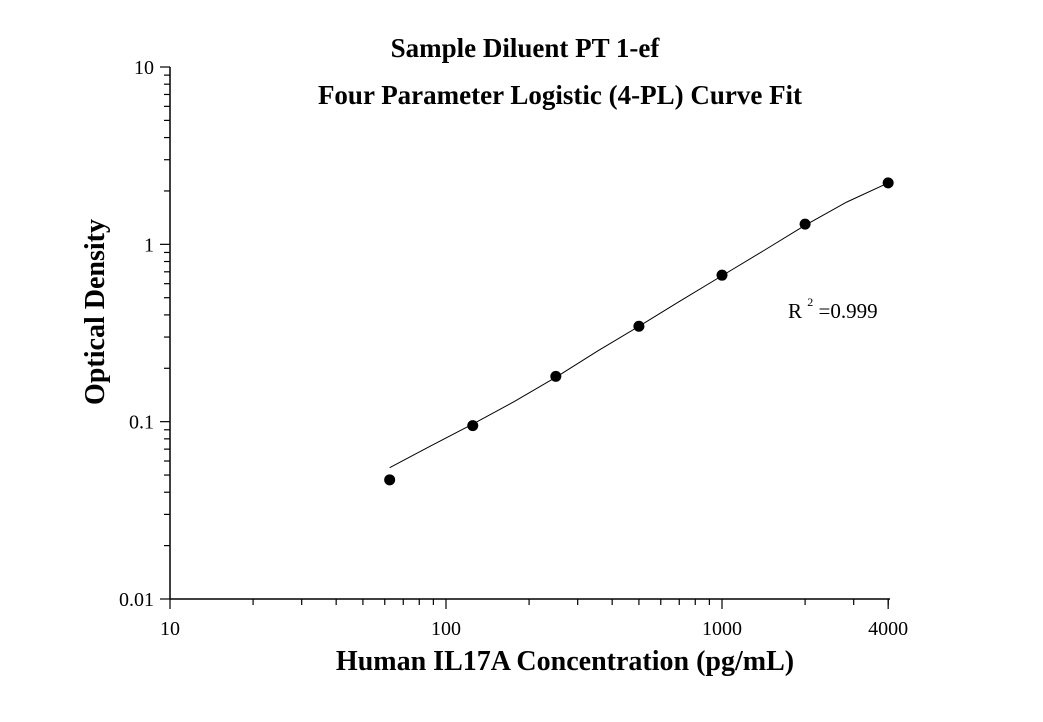 This screenshot has height=722, width=1043. I want to click on y-axis-title: Optical Density, so click(95, 312).